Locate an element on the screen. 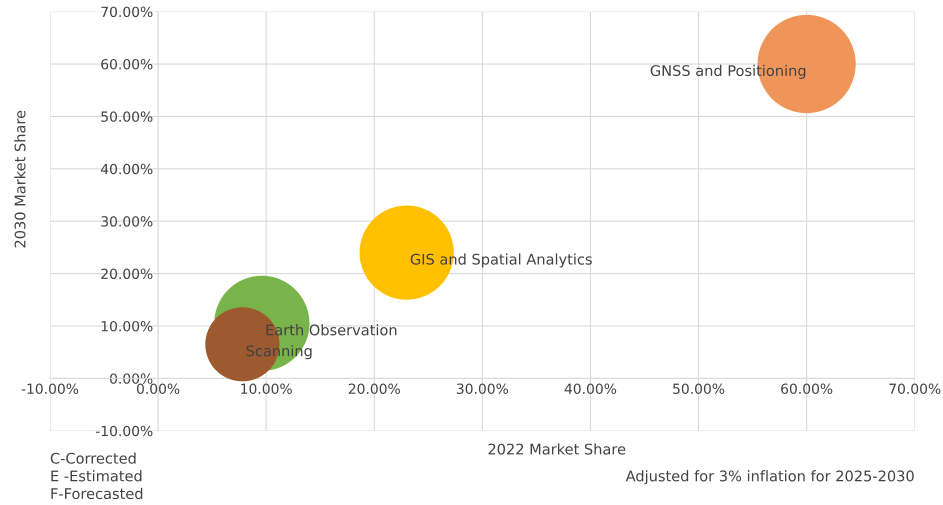 The height and width of the screenshot is (505, 943). text: E -Estimated is located at coordinates (96, 476).